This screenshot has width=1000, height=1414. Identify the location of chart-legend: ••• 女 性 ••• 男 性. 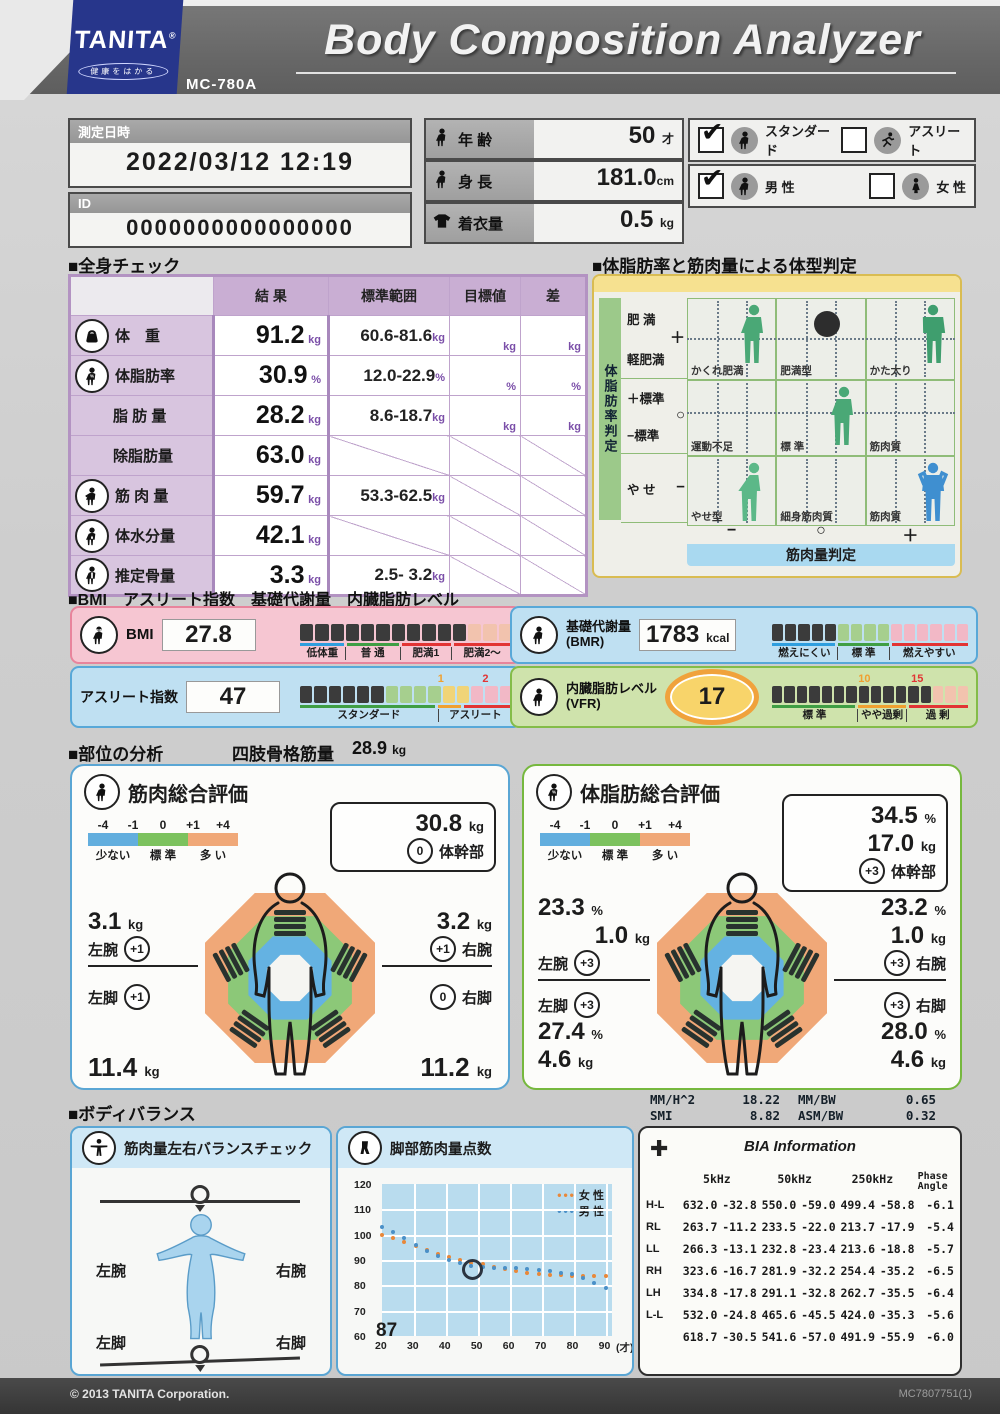
(580, 1204).